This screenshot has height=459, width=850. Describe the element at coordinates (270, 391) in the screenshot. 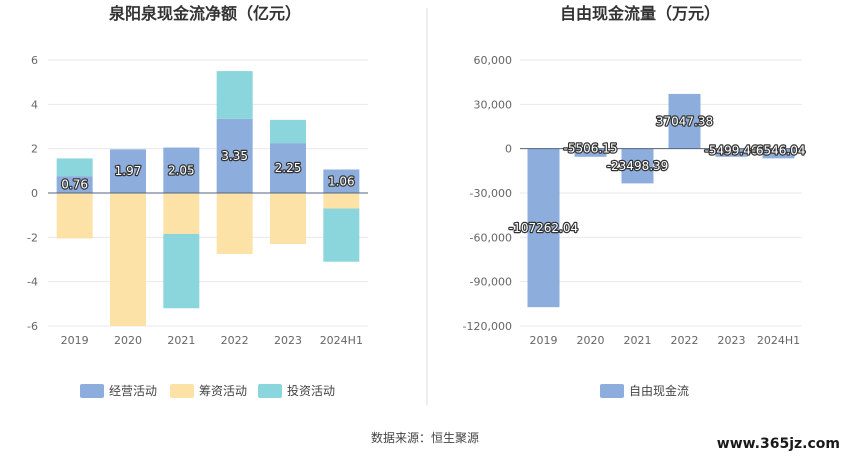

I see `legend-swatch-investing` at that location.